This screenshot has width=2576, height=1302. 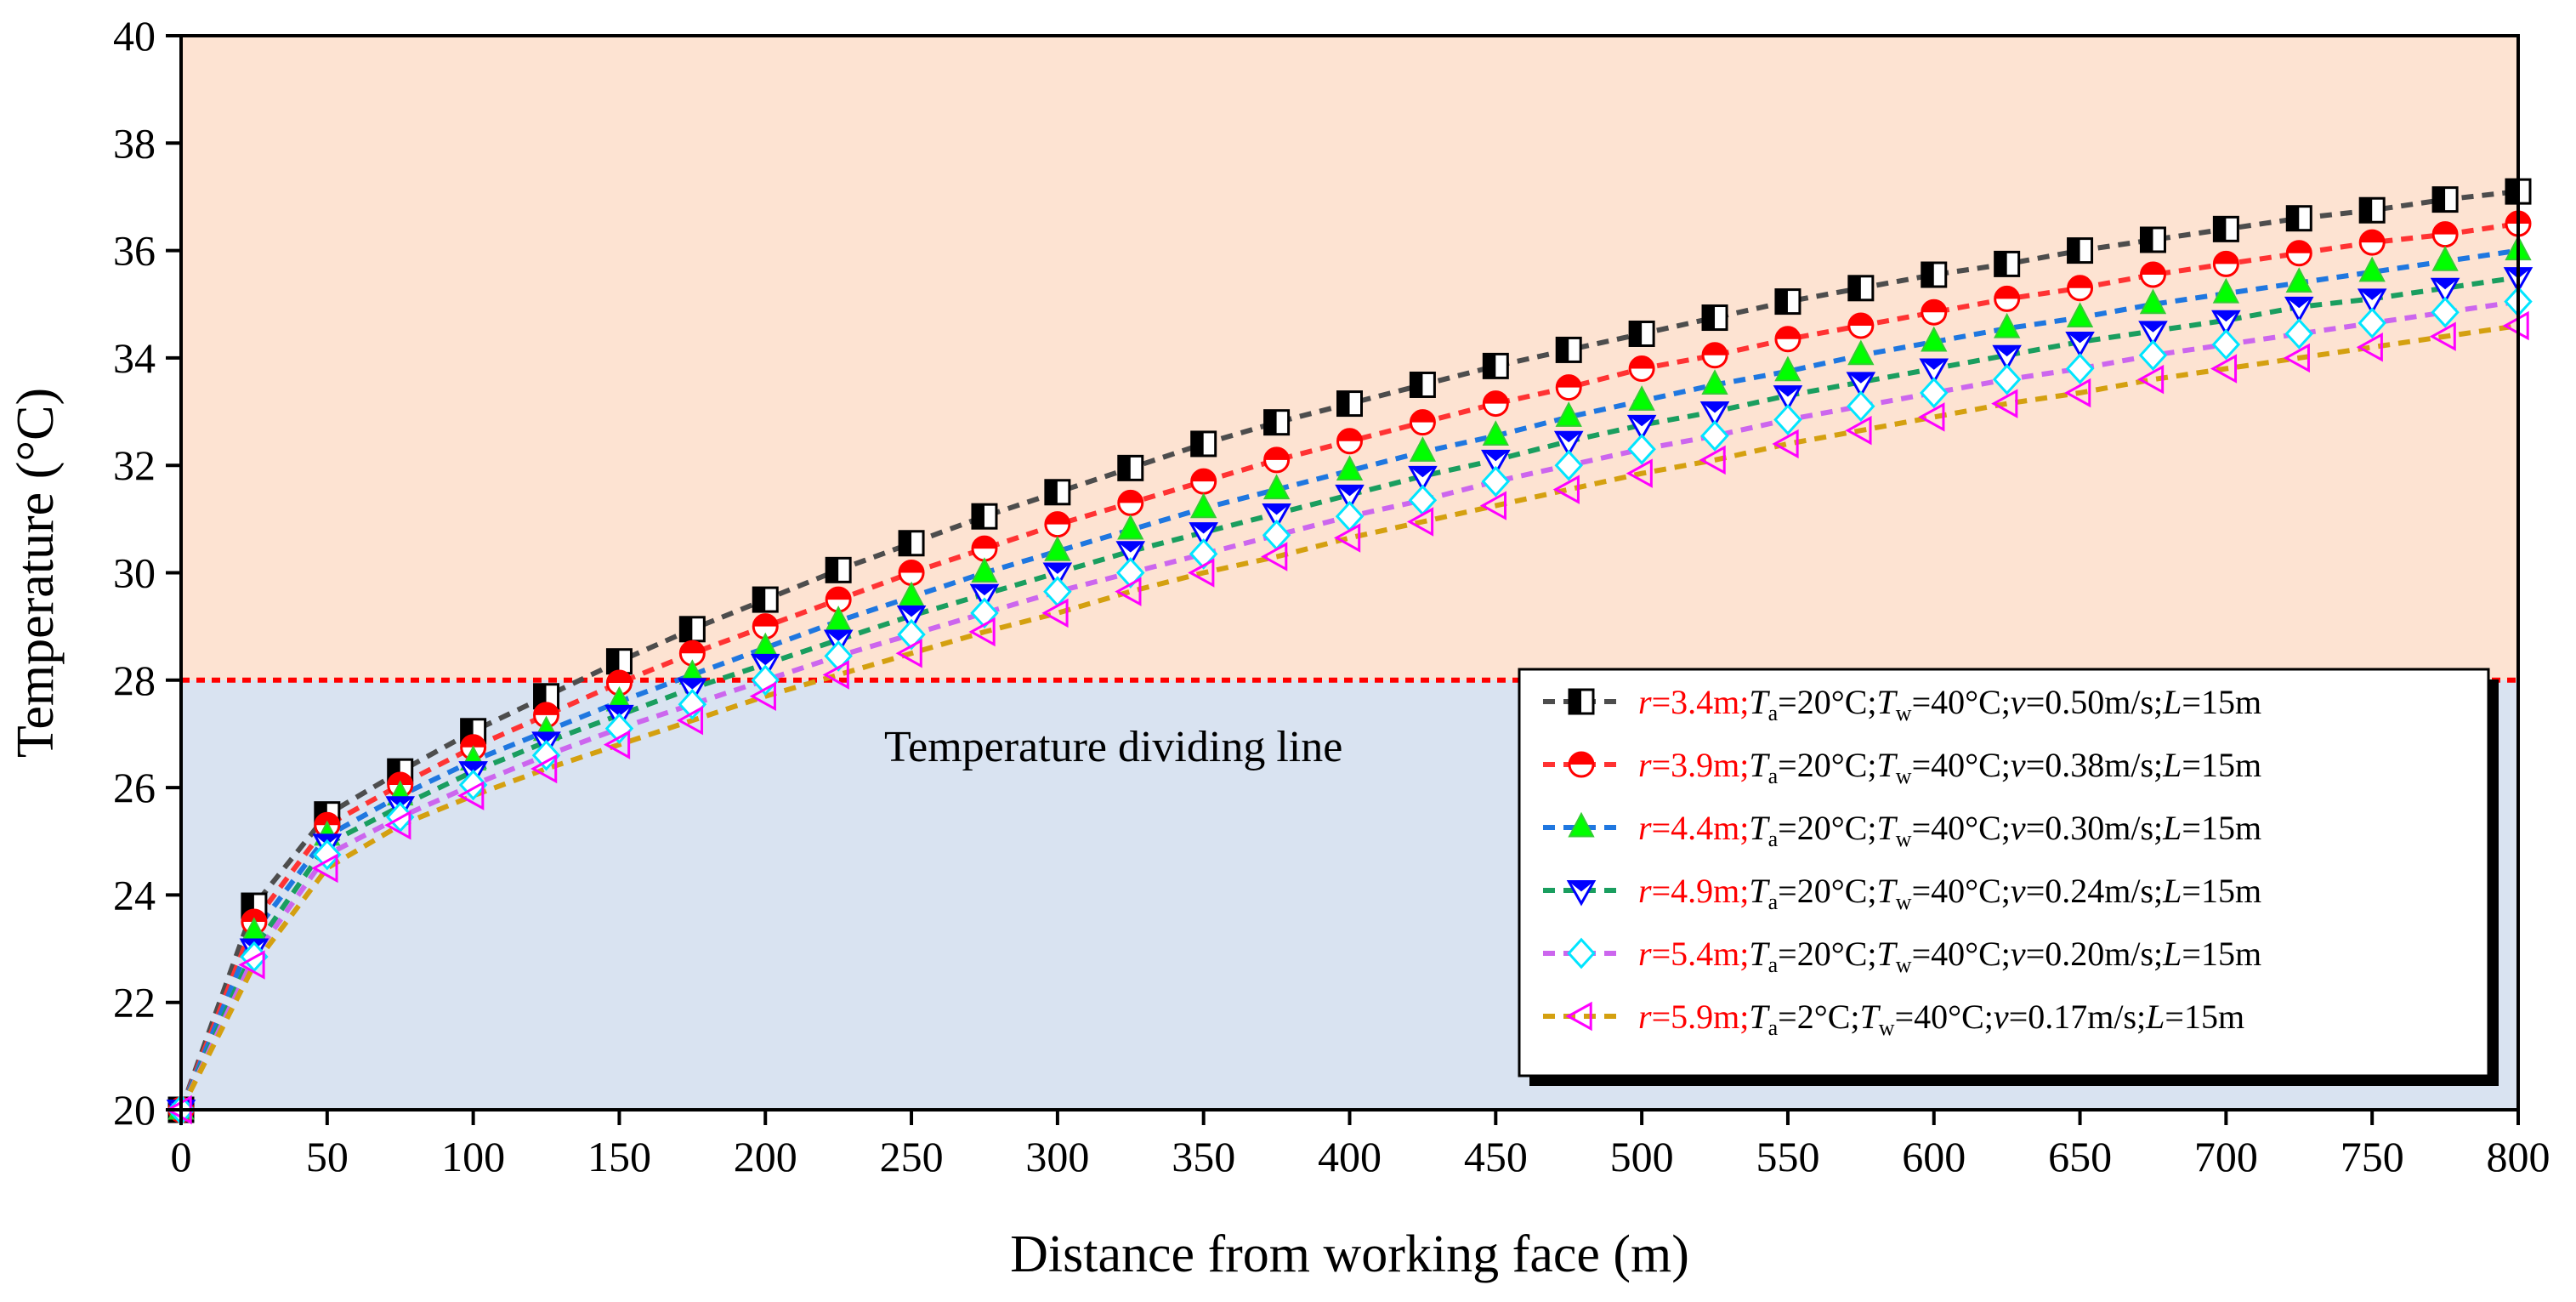 I want to click on x-tick-label: 650, so click(x=2080, y=1156).